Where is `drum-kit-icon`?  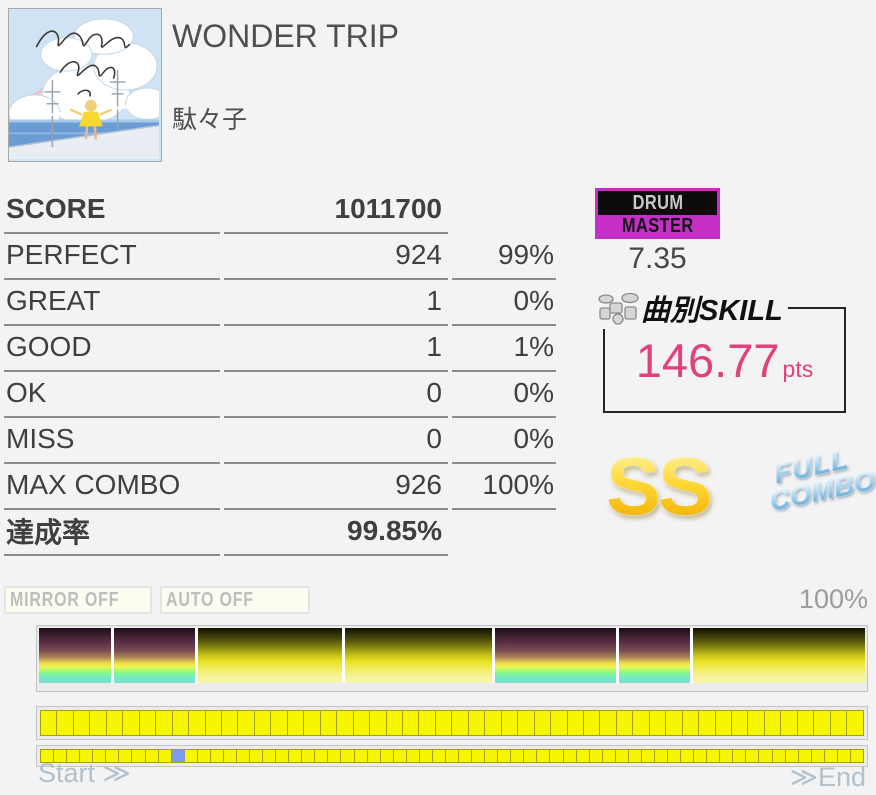 drum-kit-icon is located at coordinates (618, 308).